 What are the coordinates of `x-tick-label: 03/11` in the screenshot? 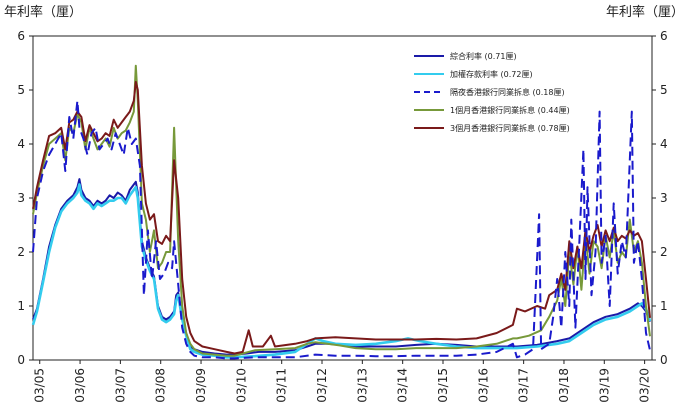 It's located at (282, 385).